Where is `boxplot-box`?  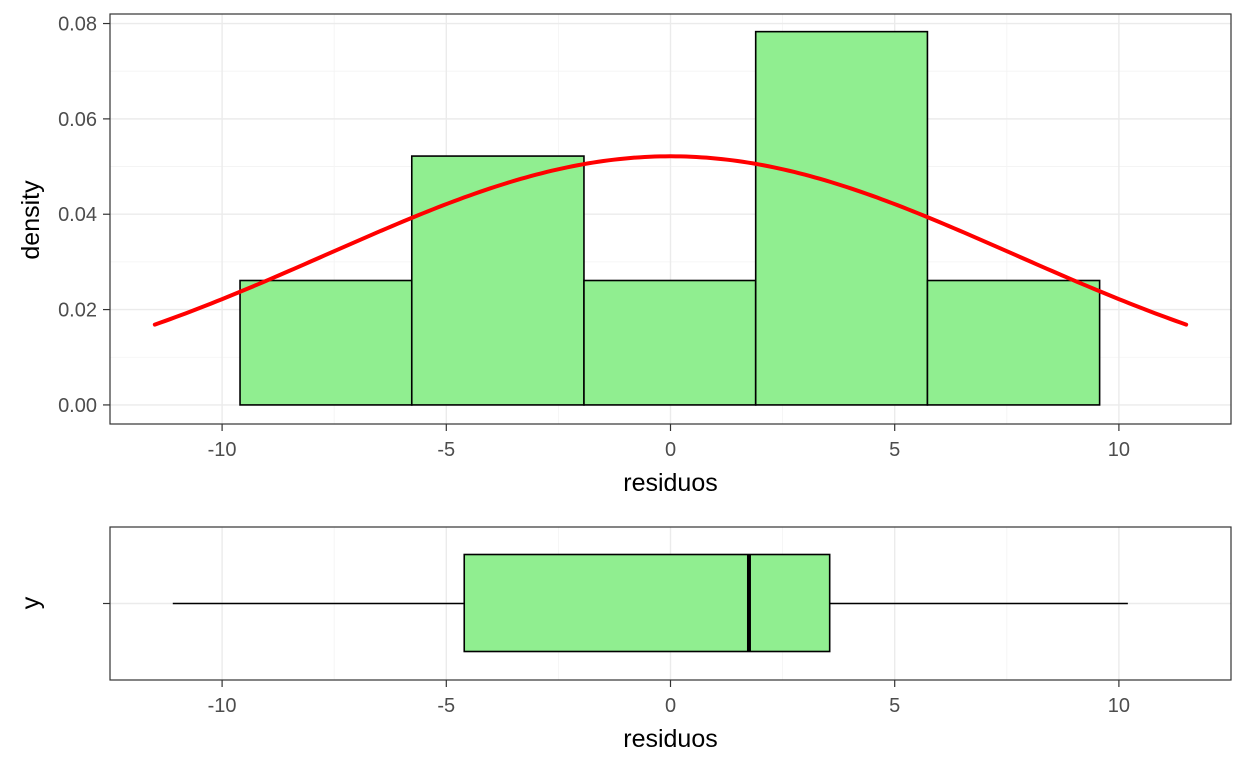
boxplot-box is located at coordinates (647, 603).